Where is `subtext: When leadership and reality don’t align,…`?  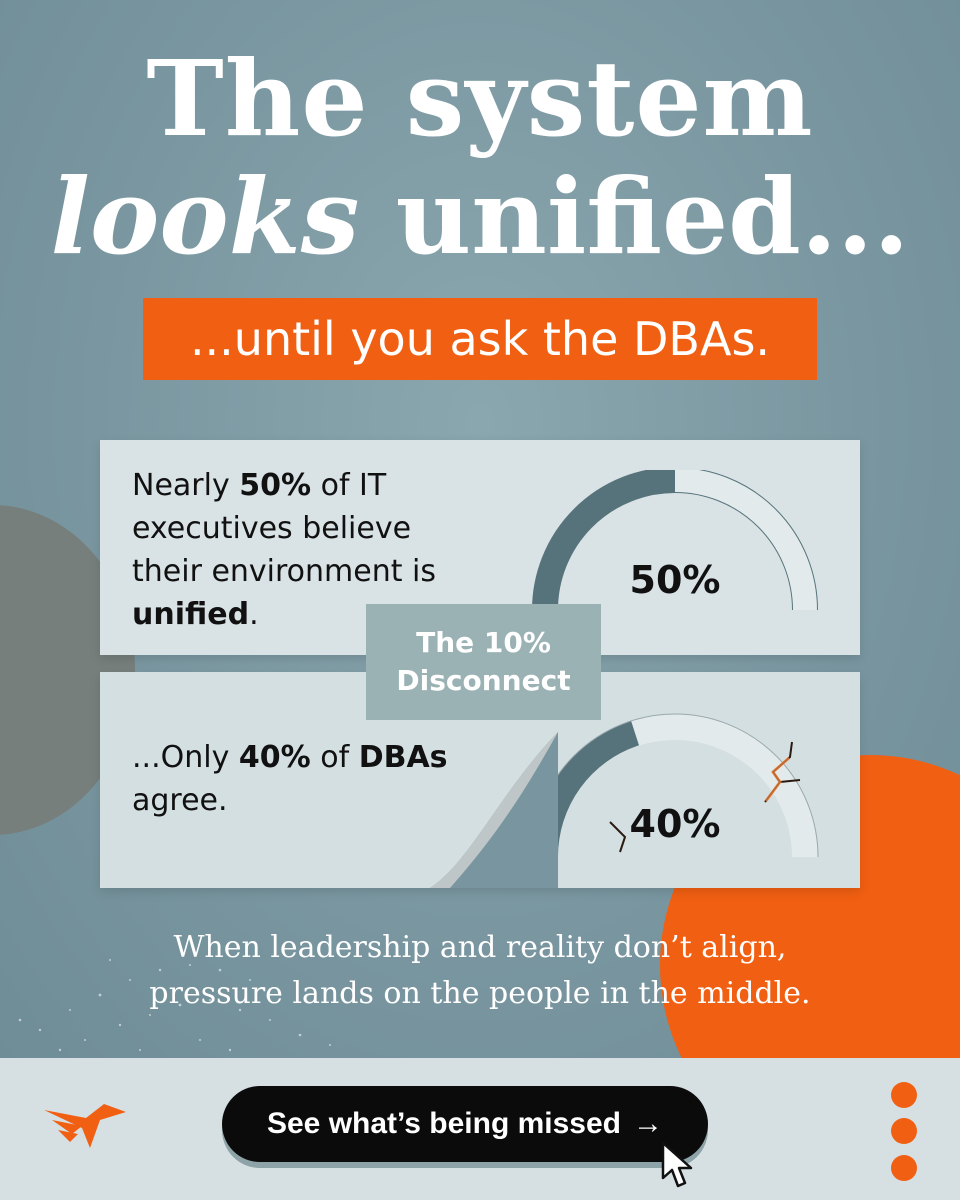
subtext: When leadership and reality don’t align,… is located at coordinates (480, 971).